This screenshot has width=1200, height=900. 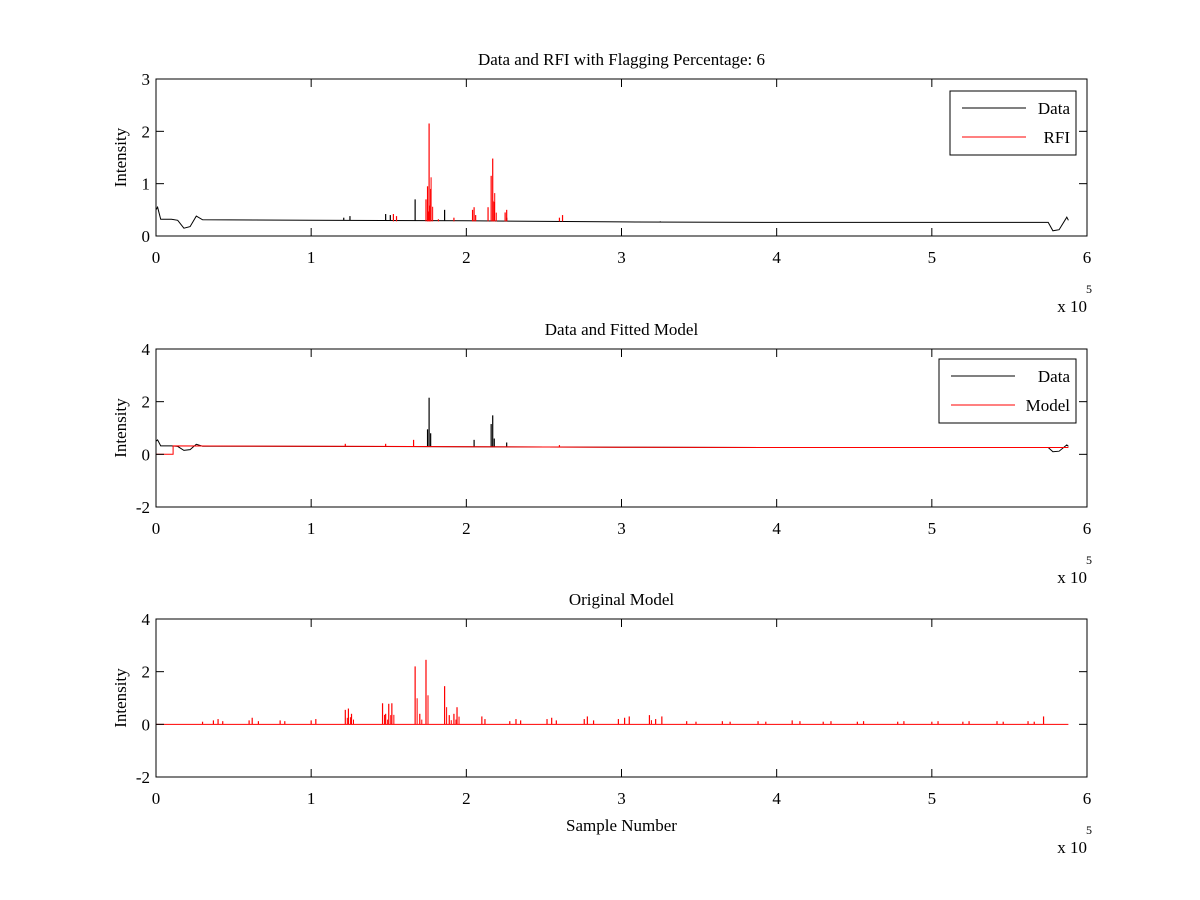 I want to click on chart-title: Data and Fitted Model, so click(x=622, y=329).